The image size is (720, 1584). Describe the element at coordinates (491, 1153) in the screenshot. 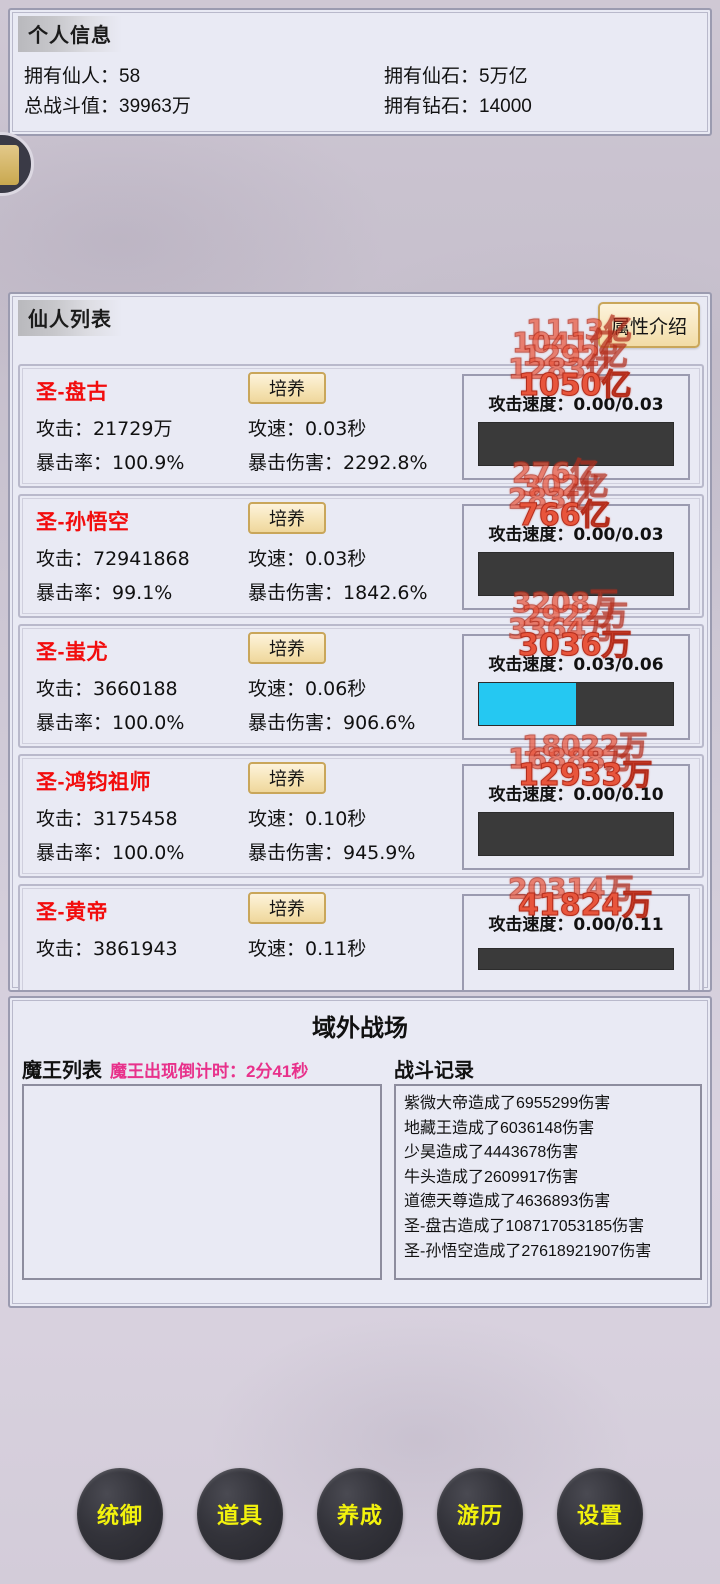

I see `battle-log-line: 少昊造成了4443678伤害` at that location.